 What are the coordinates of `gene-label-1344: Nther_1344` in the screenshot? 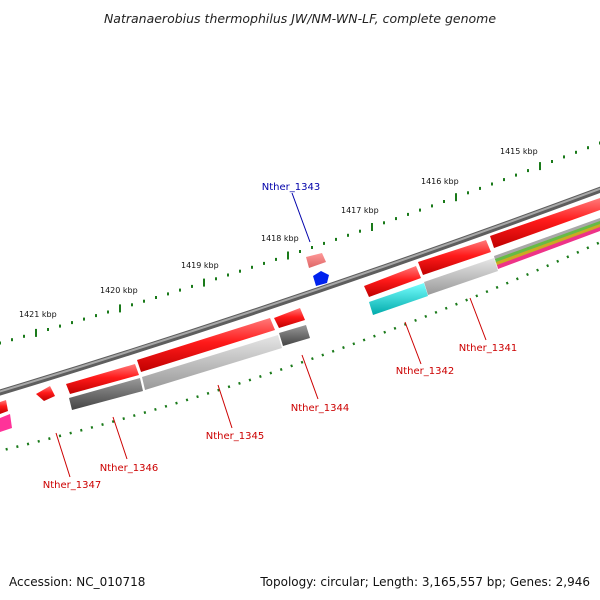 It's located at (320, 408).